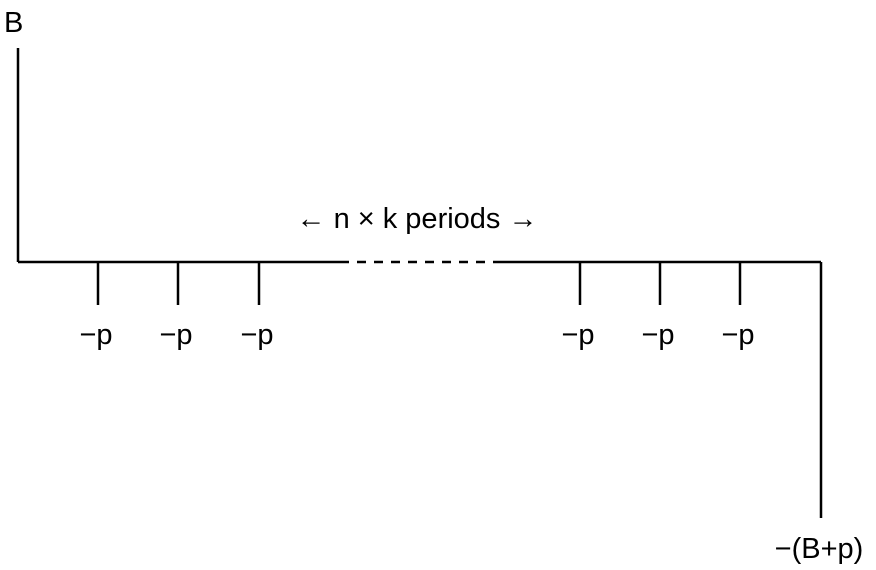 Image resolution: width=876 pixels, height=570 pixels. I want to click on right-payments: −p −p −p, so click(658, 306).